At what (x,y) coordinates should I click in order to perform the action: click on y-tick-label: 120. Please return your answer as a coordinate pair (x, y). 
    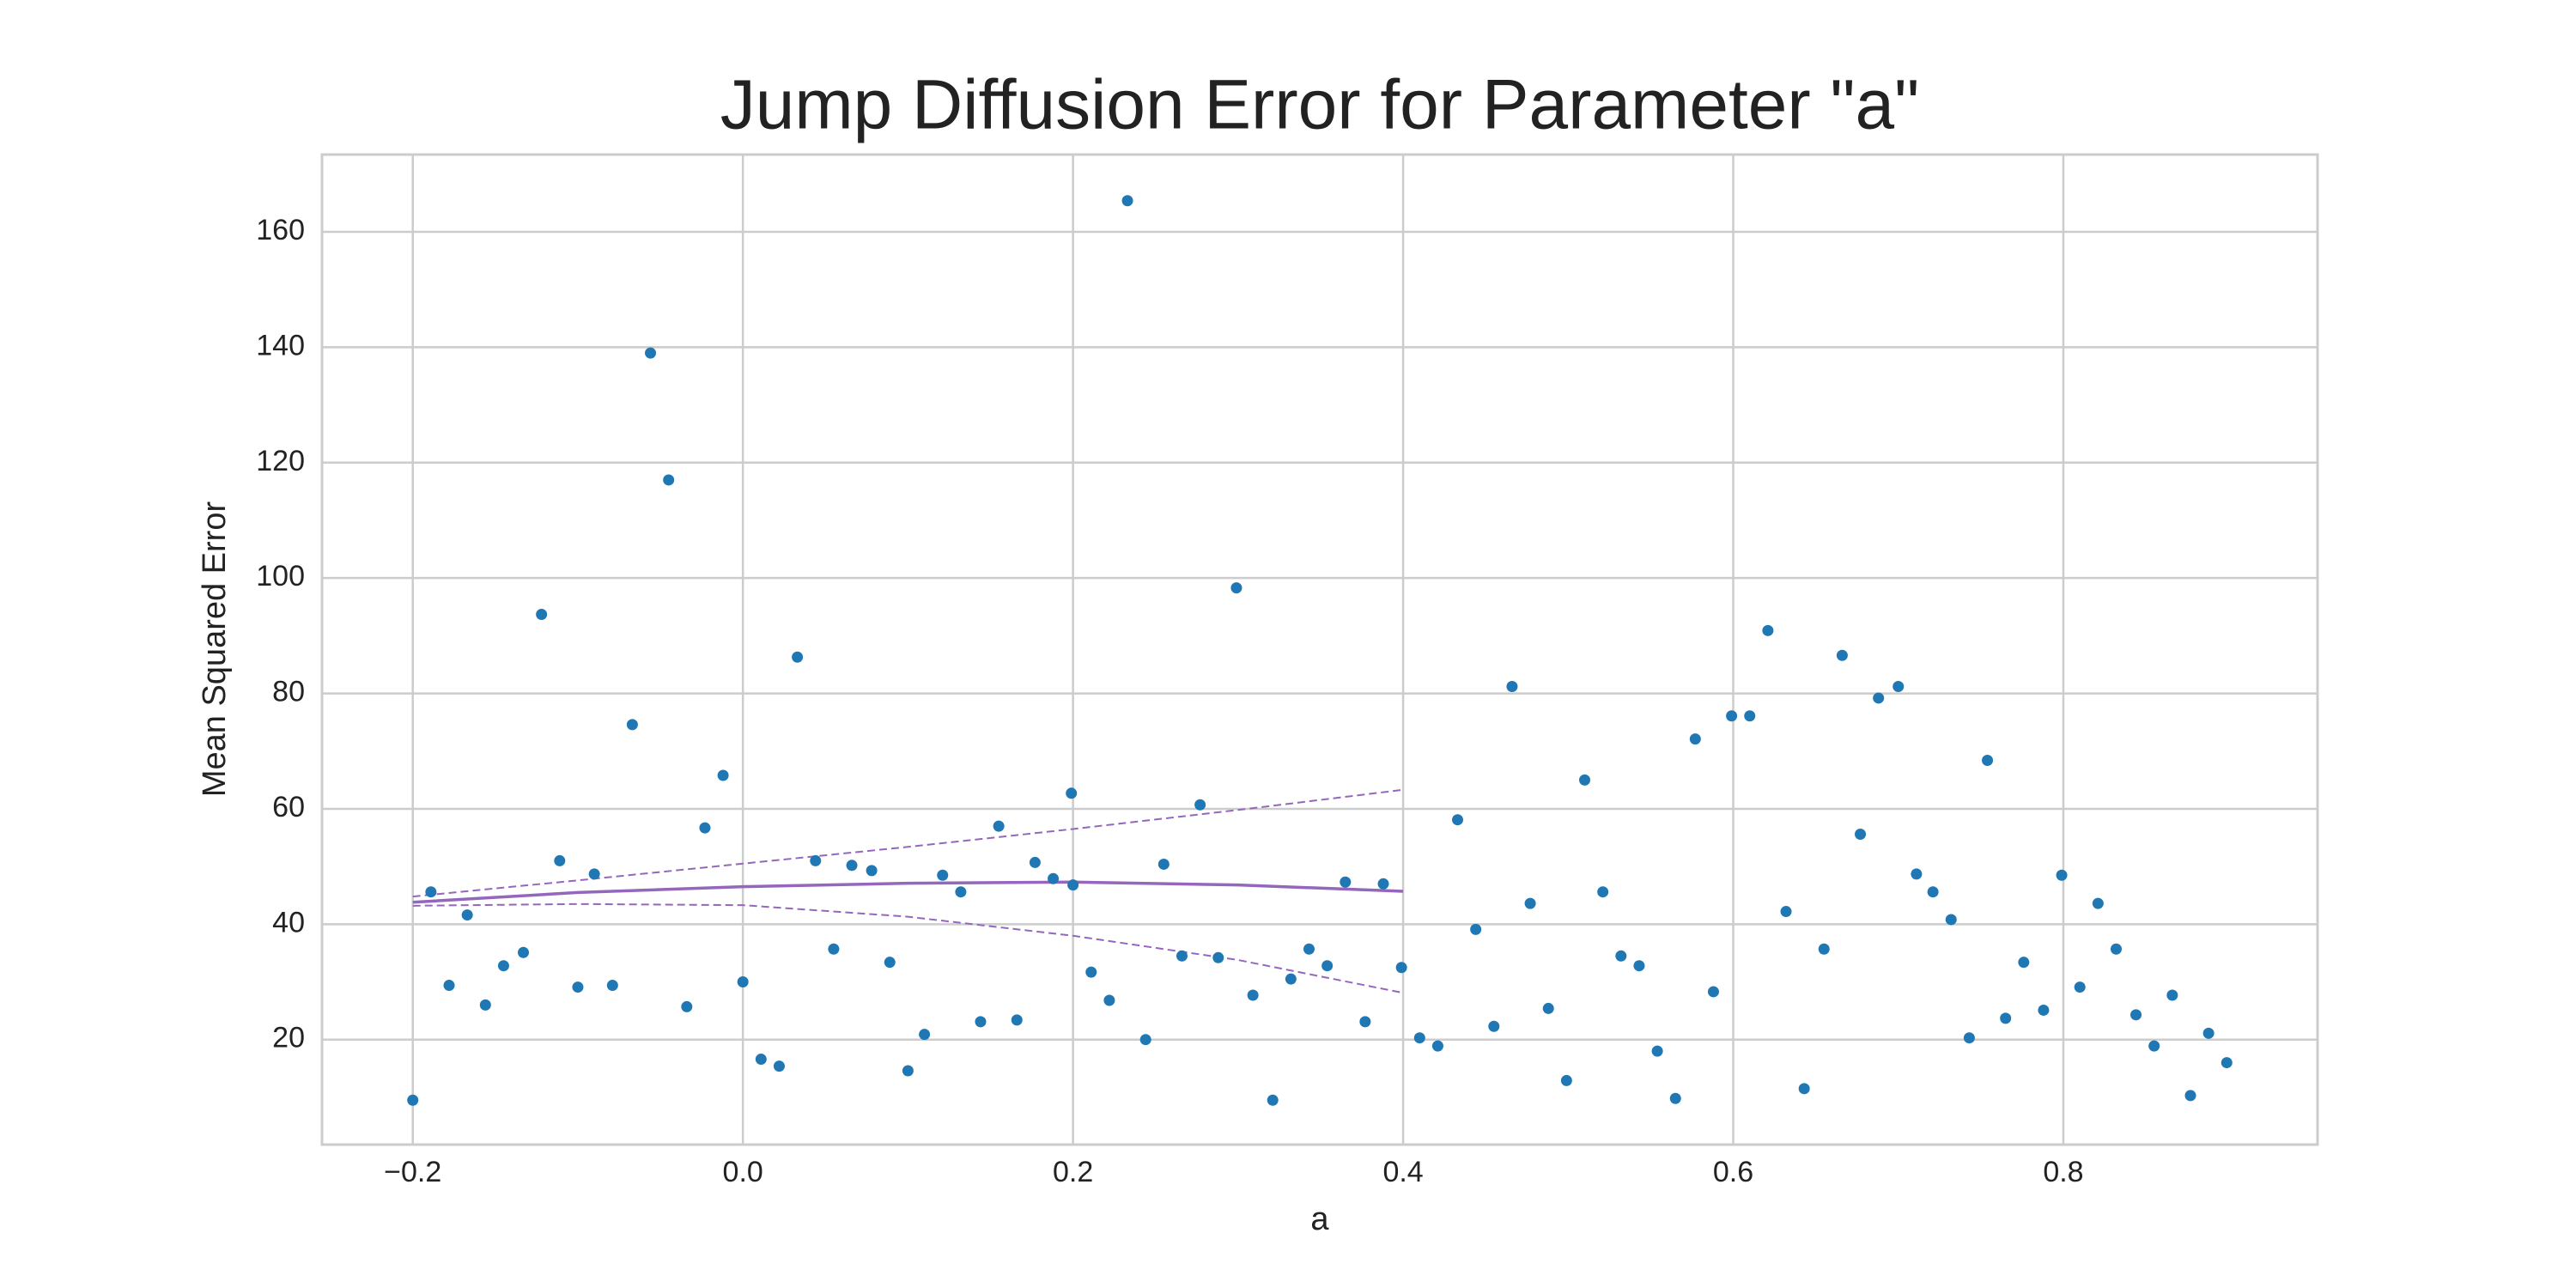
    Looking at the image, I should click on (280, 461).